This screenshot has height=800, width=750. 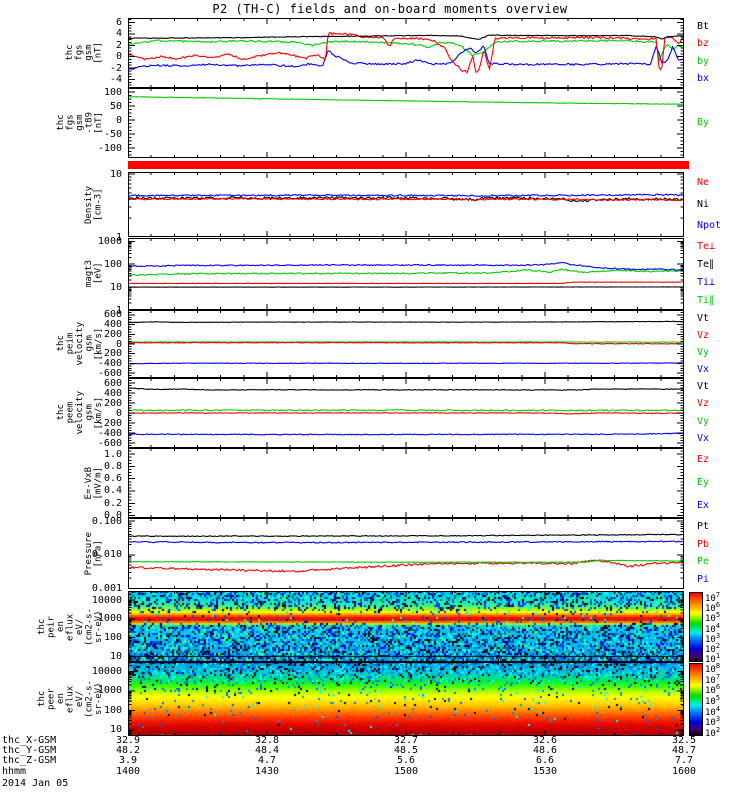 I want to click on legend-Ne: Ne, so click(x=703, y=182).